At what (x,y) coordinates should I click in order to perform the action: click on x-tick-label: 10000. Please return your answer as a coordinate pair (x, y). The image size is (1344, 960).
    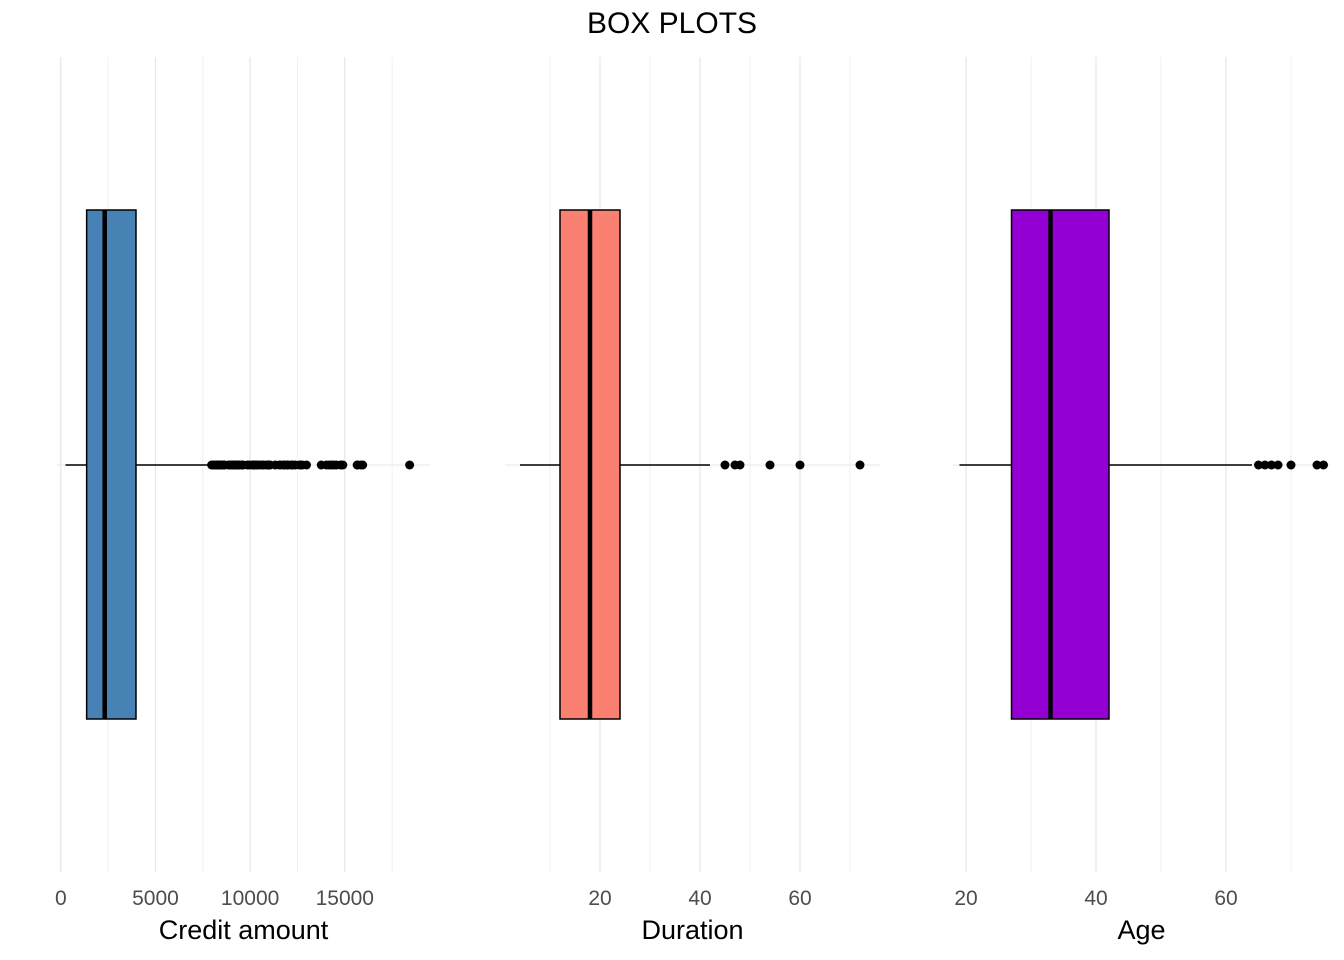
    Looking at the image, I should click on (250, 898).